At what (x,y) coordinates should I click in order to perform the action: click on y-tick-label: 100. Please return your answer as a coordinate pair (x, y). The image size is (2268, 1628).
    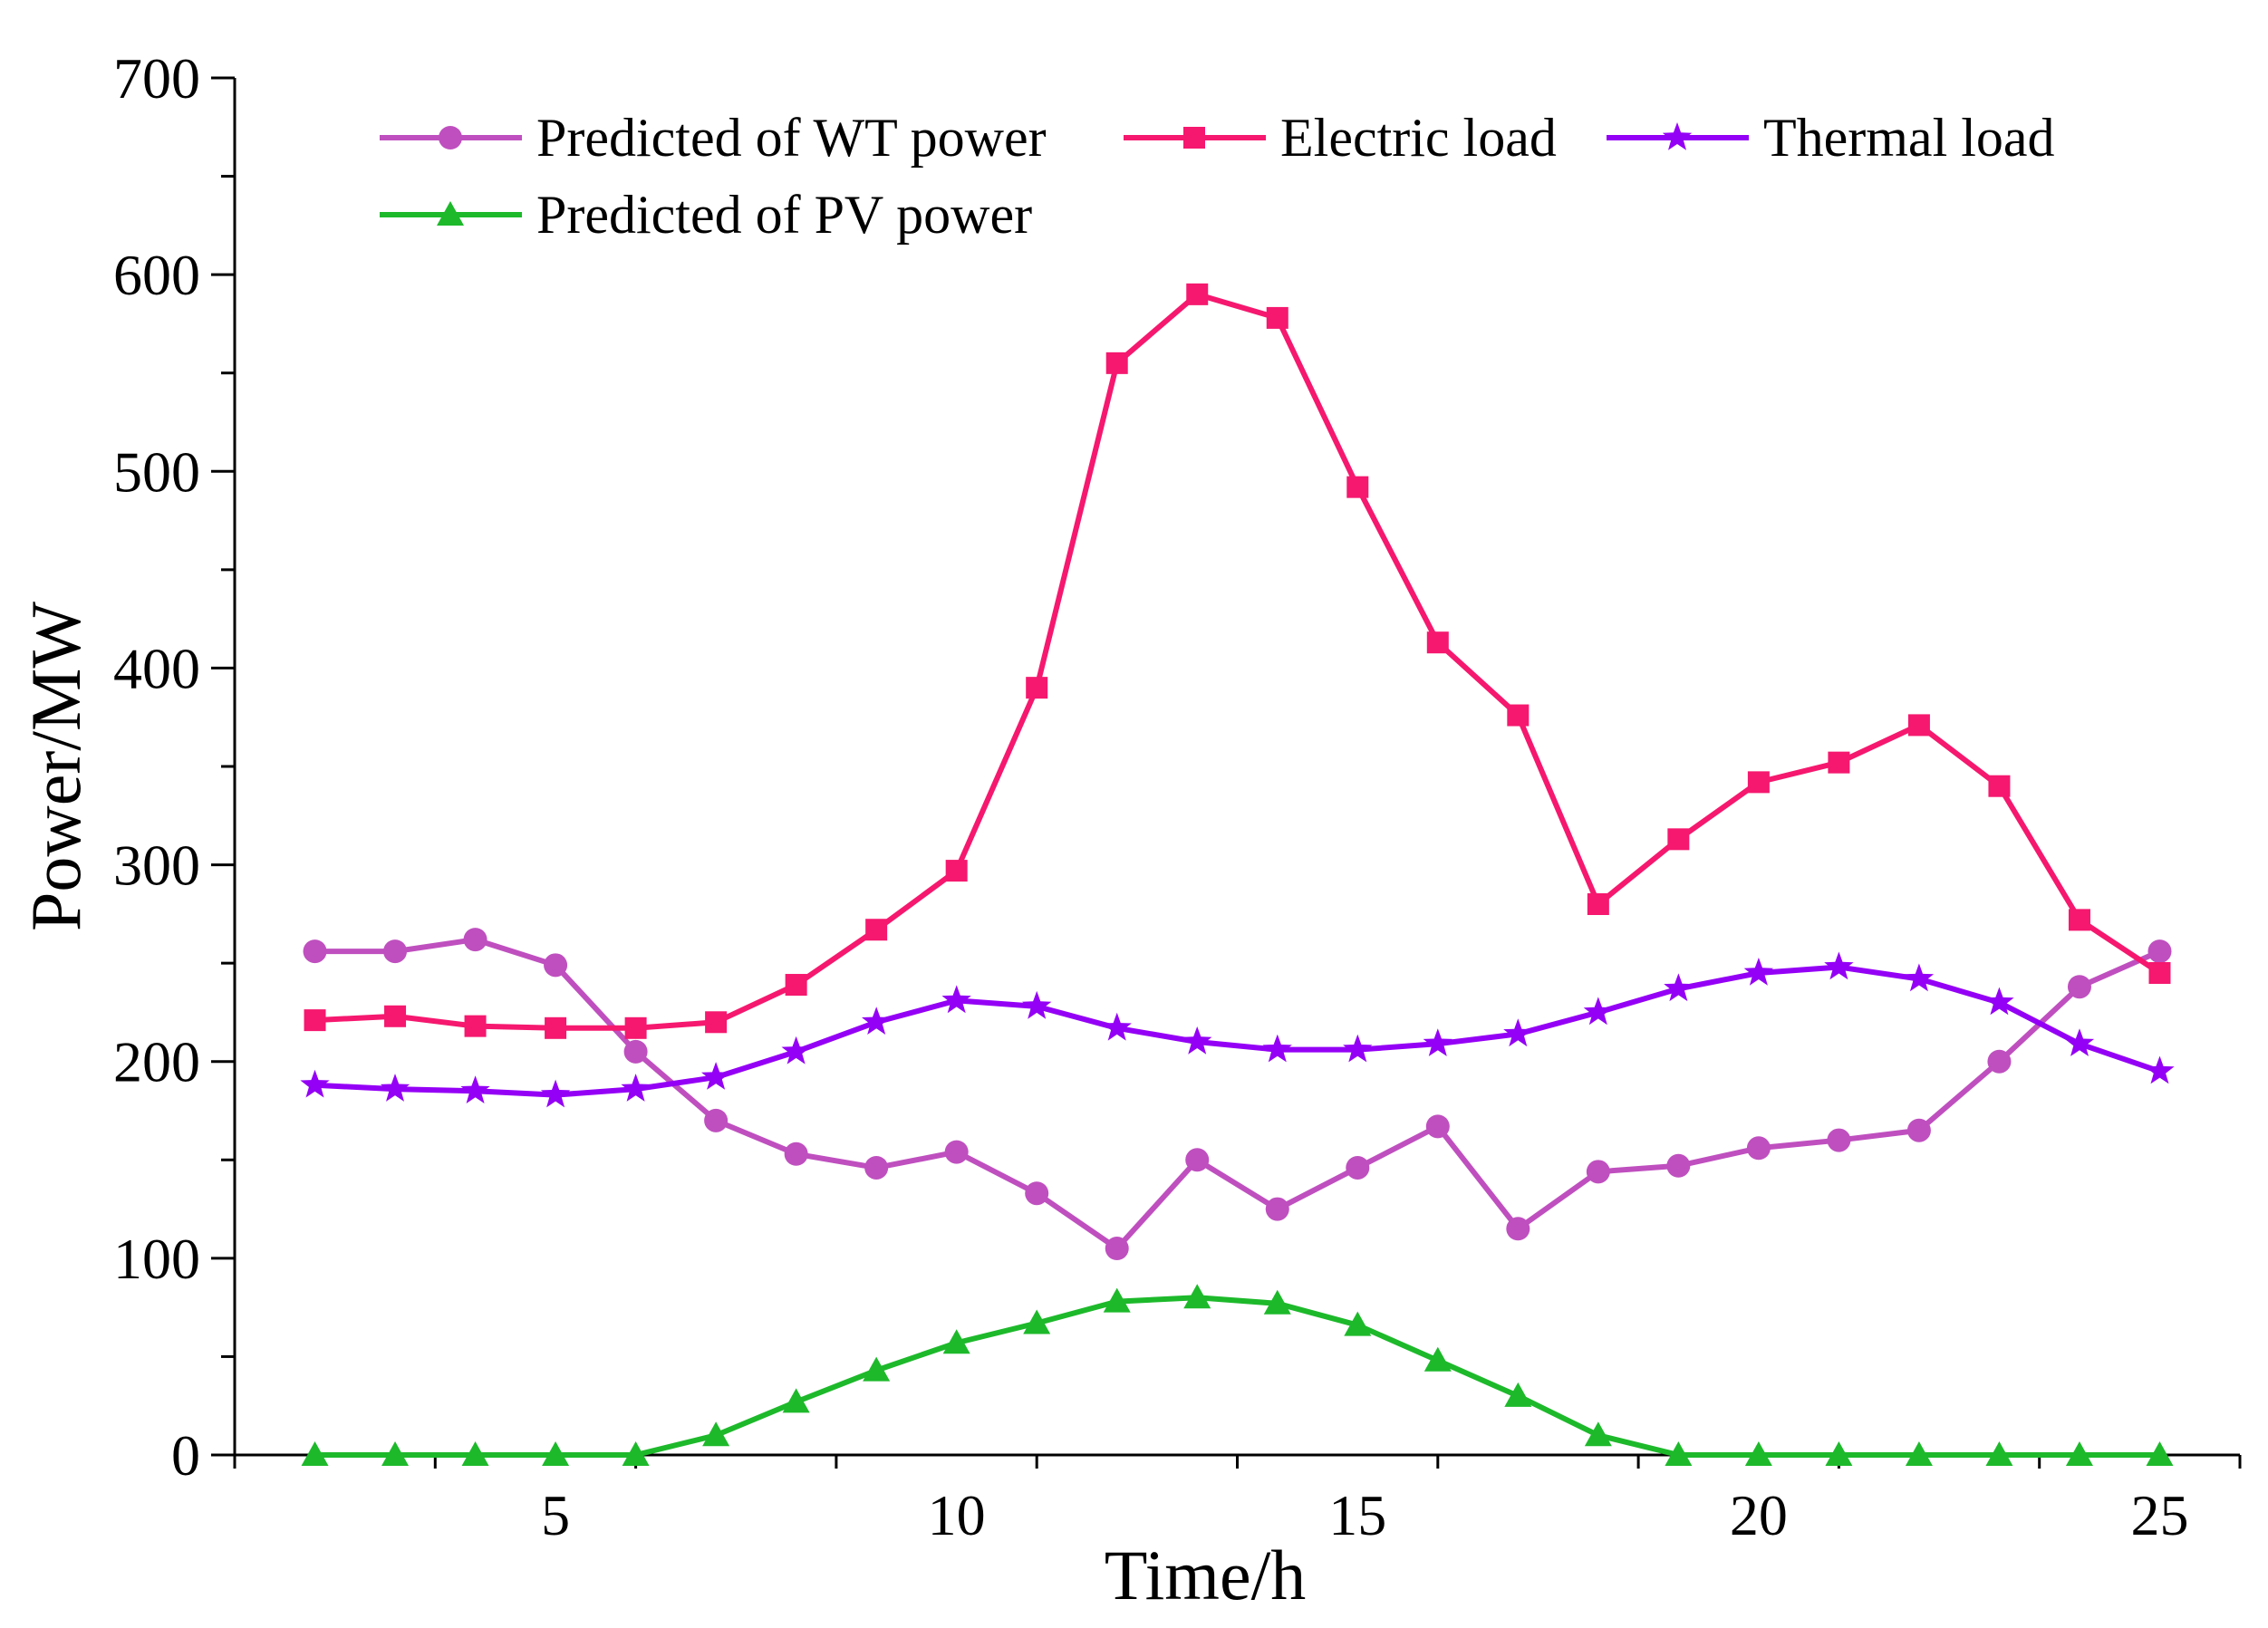
    Looking at the image, I should click on (156, 1259).